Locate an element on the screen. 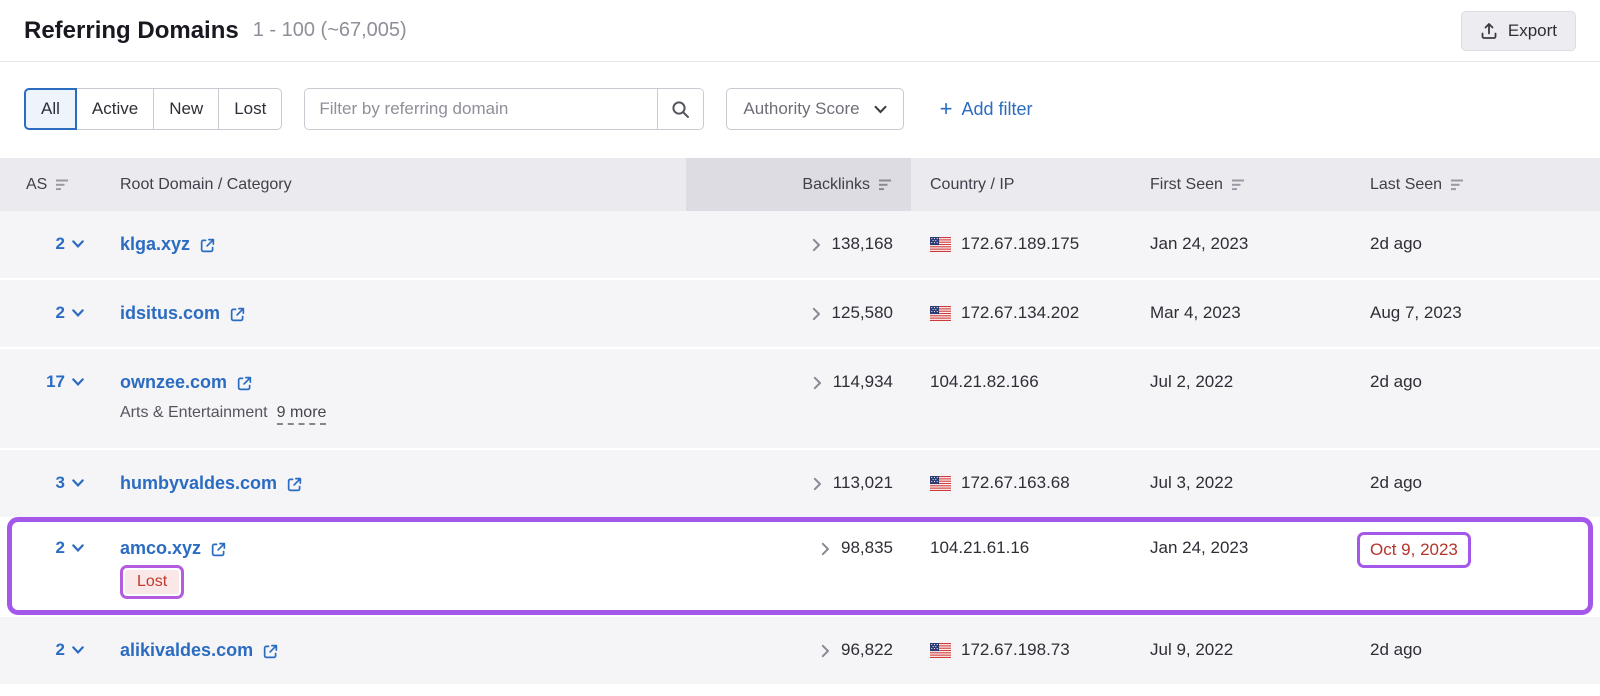 This screenshot has width=1600, height=696. domain-link: klga.xyz is located at coordinates (155, 244).